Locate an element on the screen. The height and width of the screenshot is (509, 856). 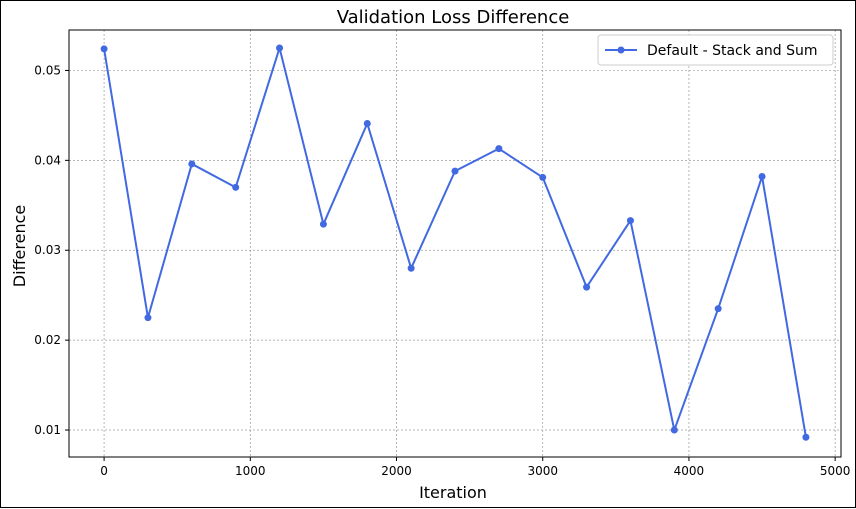
x-axis-label: Iteration is located at coordinates (453, 492).